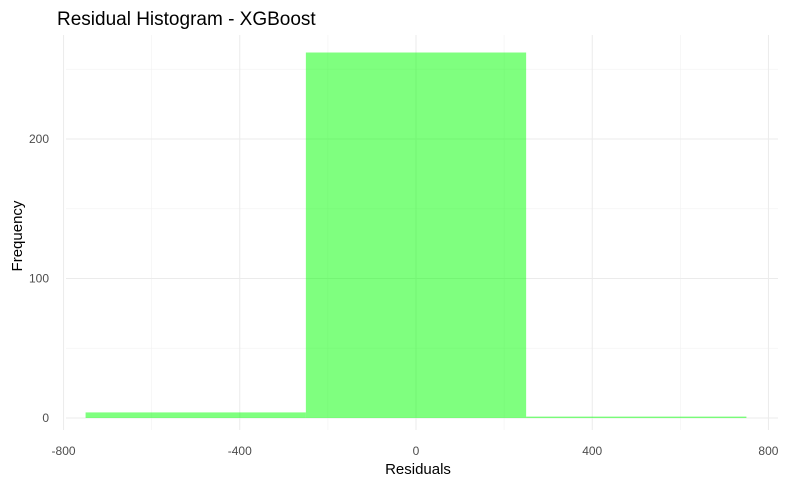 This screenshot has height=486, width=787. I want to click on x-axis-ticks: -800 -400 0 400 800, so click(415, 451).